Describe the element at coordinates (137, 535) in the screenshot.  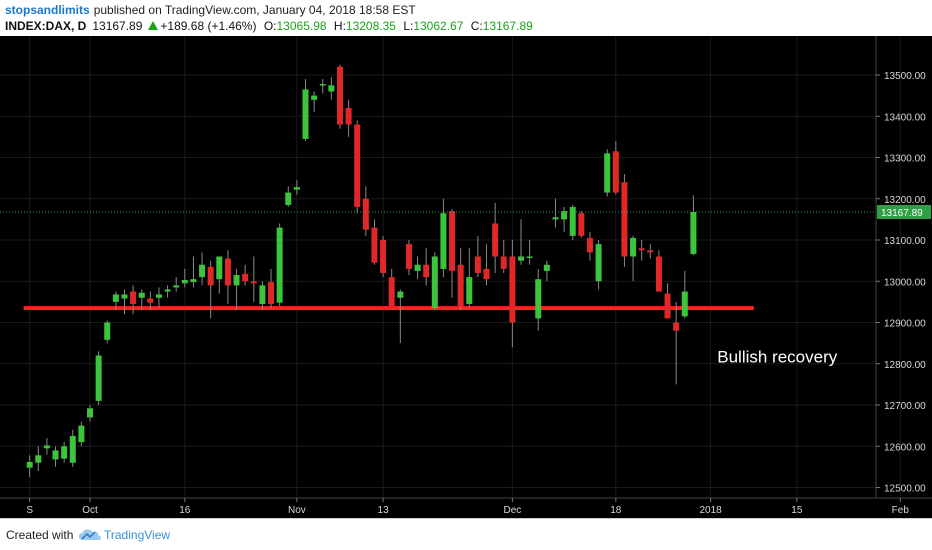
I see `tradingview-link: TradingView` at that location.